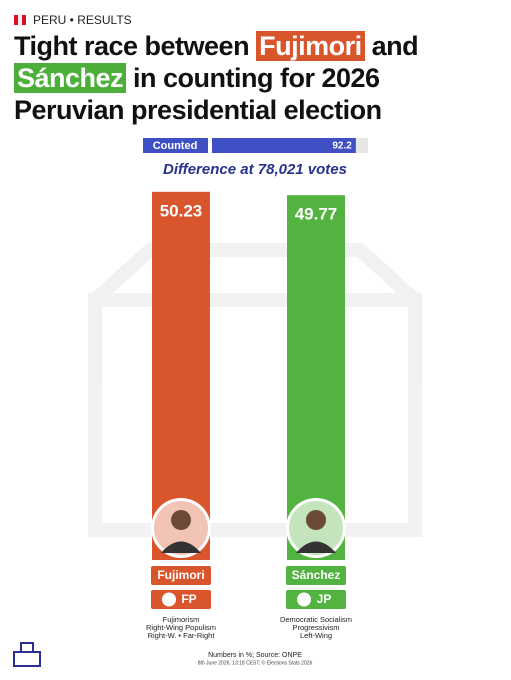 This screenshot has height=680, width=511. What do you see at coordinates (315, 627) in the screenshot?
I see `ideology-label: Progressivism` at bounding box center [315, 627].